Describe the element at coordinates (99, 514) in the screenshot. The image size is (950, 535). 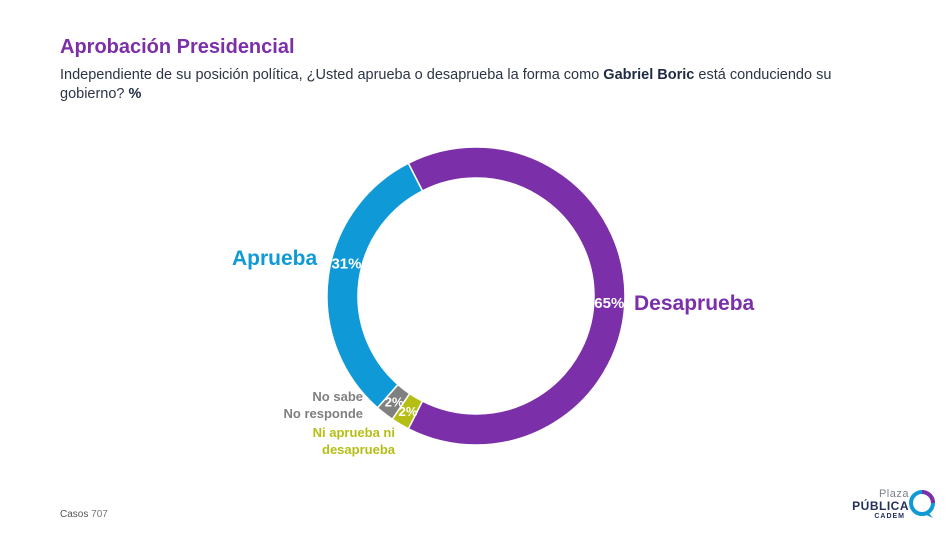
I see `casos-value: 707` at that location.